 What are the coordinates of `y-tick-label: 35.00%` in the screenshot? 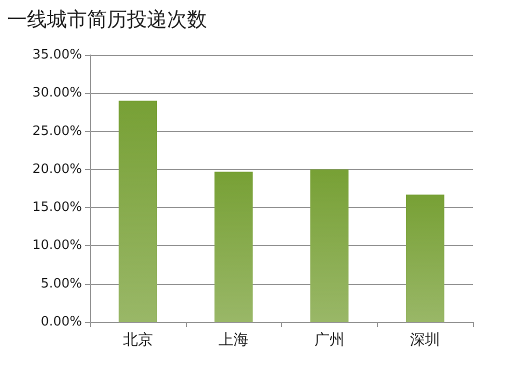 It's located at (57, 55).